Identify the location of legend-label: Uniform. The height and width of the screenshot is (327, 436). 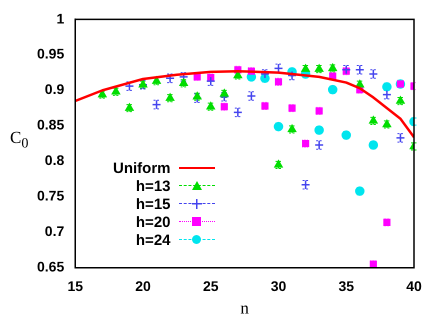
(141, 168).